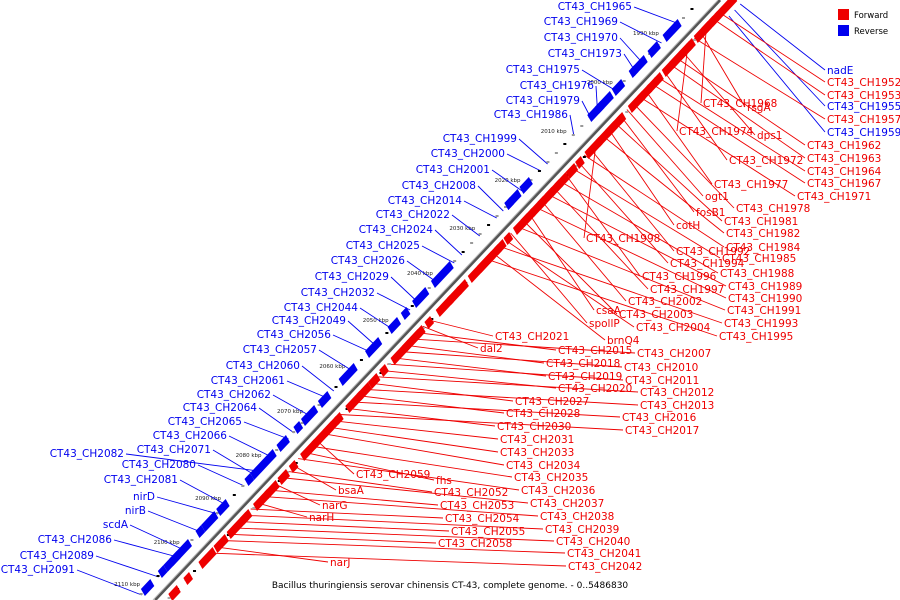 The image size is (900, 600). I want to click on gene-label: CT43_CH2030, so click(534, 427).